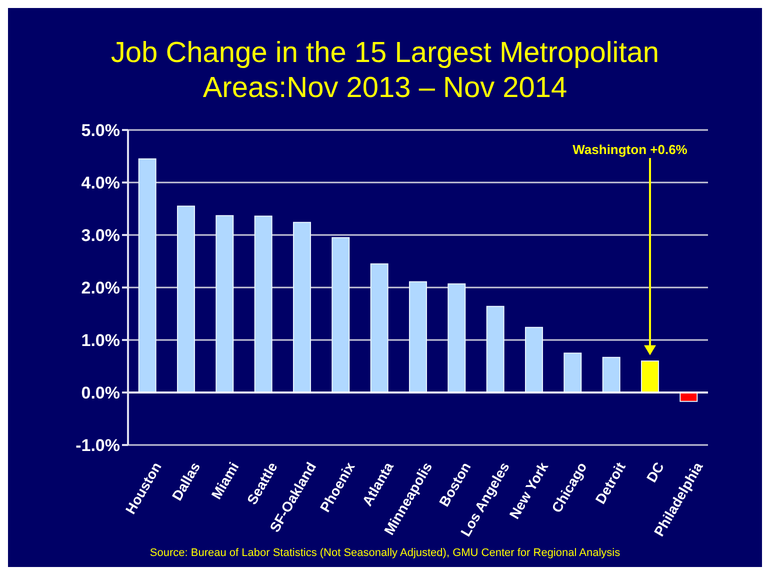 The height and width of the screenshot is (575, 770). Describe the element at coordinates (100, 288) in the screenshot. I see `y-tick-label: 2.0%` at that location.